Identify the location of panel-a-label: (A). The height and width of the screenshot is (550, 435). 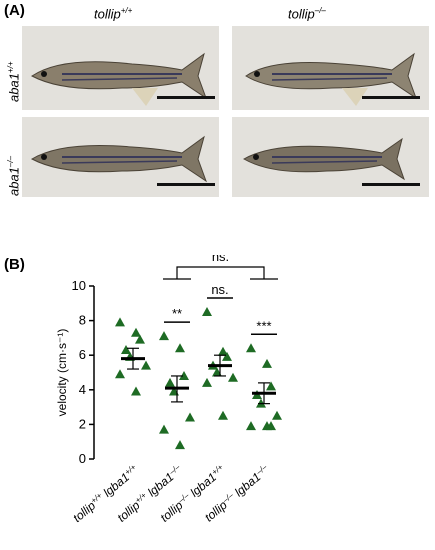
(14, 10).